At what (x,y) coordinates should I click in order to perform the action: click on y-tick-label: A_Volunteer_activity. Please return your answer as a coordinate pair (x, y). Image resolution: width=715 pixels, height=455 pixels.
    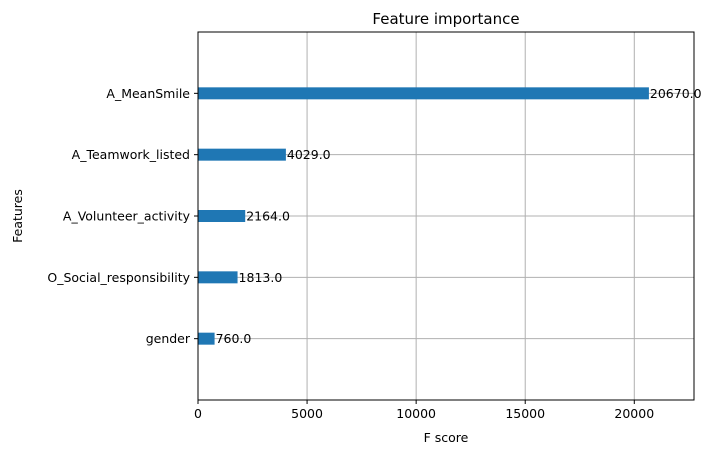
    Looking at the image, I should click on (127, 216).